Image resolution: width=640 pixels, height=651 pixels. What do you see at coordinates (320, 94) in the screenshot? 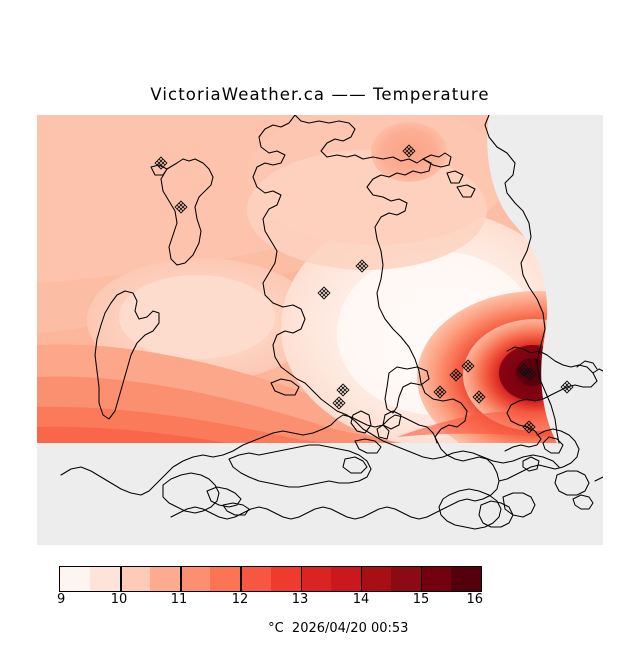
I see `page-title: VictoriaWeather.ca —— Temperature` at bounding box center [320, 94].